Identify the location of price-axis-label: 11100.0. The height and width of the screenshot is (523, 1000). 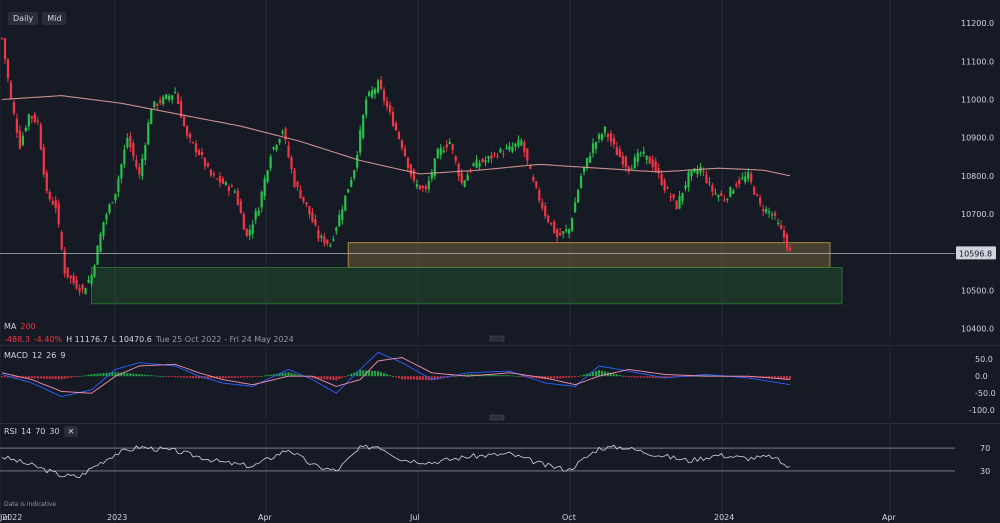
(977, 61).